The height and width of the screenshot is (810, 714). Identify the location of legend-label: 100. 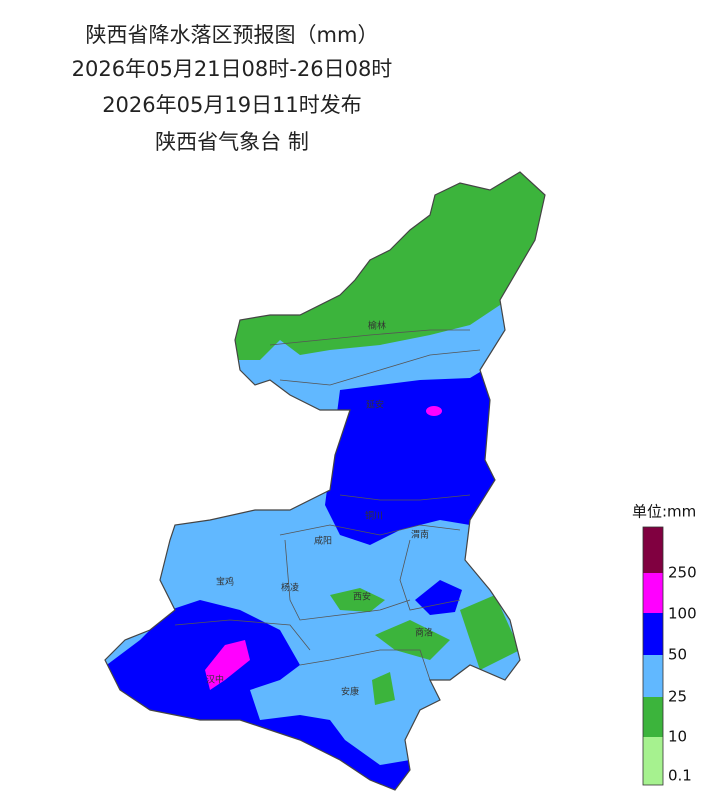
(682, 614).